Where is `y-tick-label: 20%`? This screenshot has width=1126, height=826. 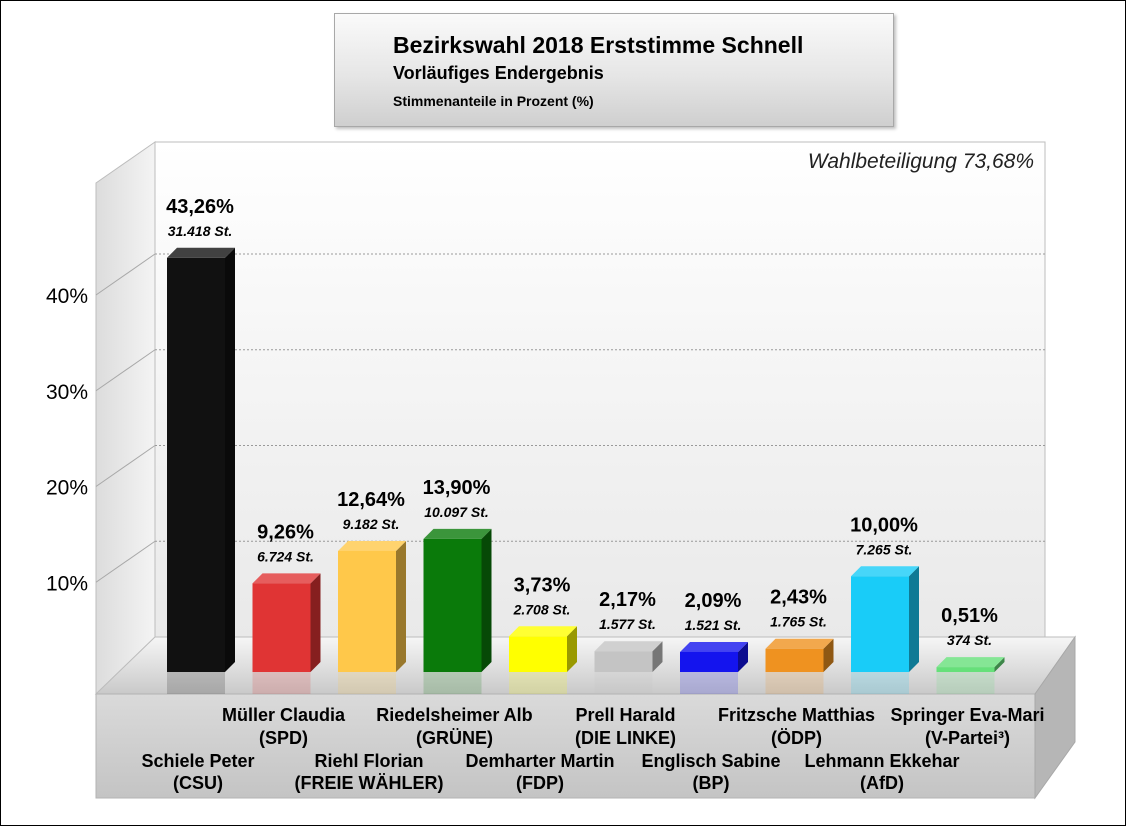
y-tick-label: 20% is located at coordinates (67, 488).